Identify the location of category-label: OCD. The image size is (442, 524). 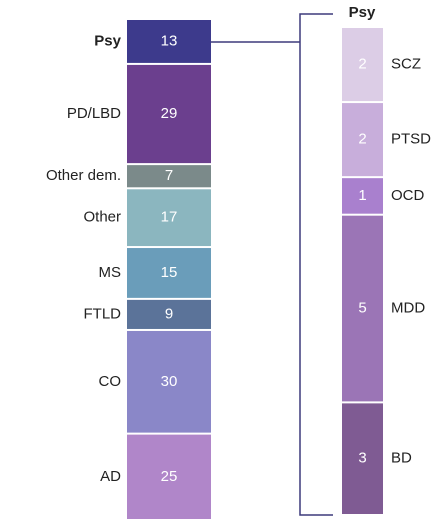
(408, 195).